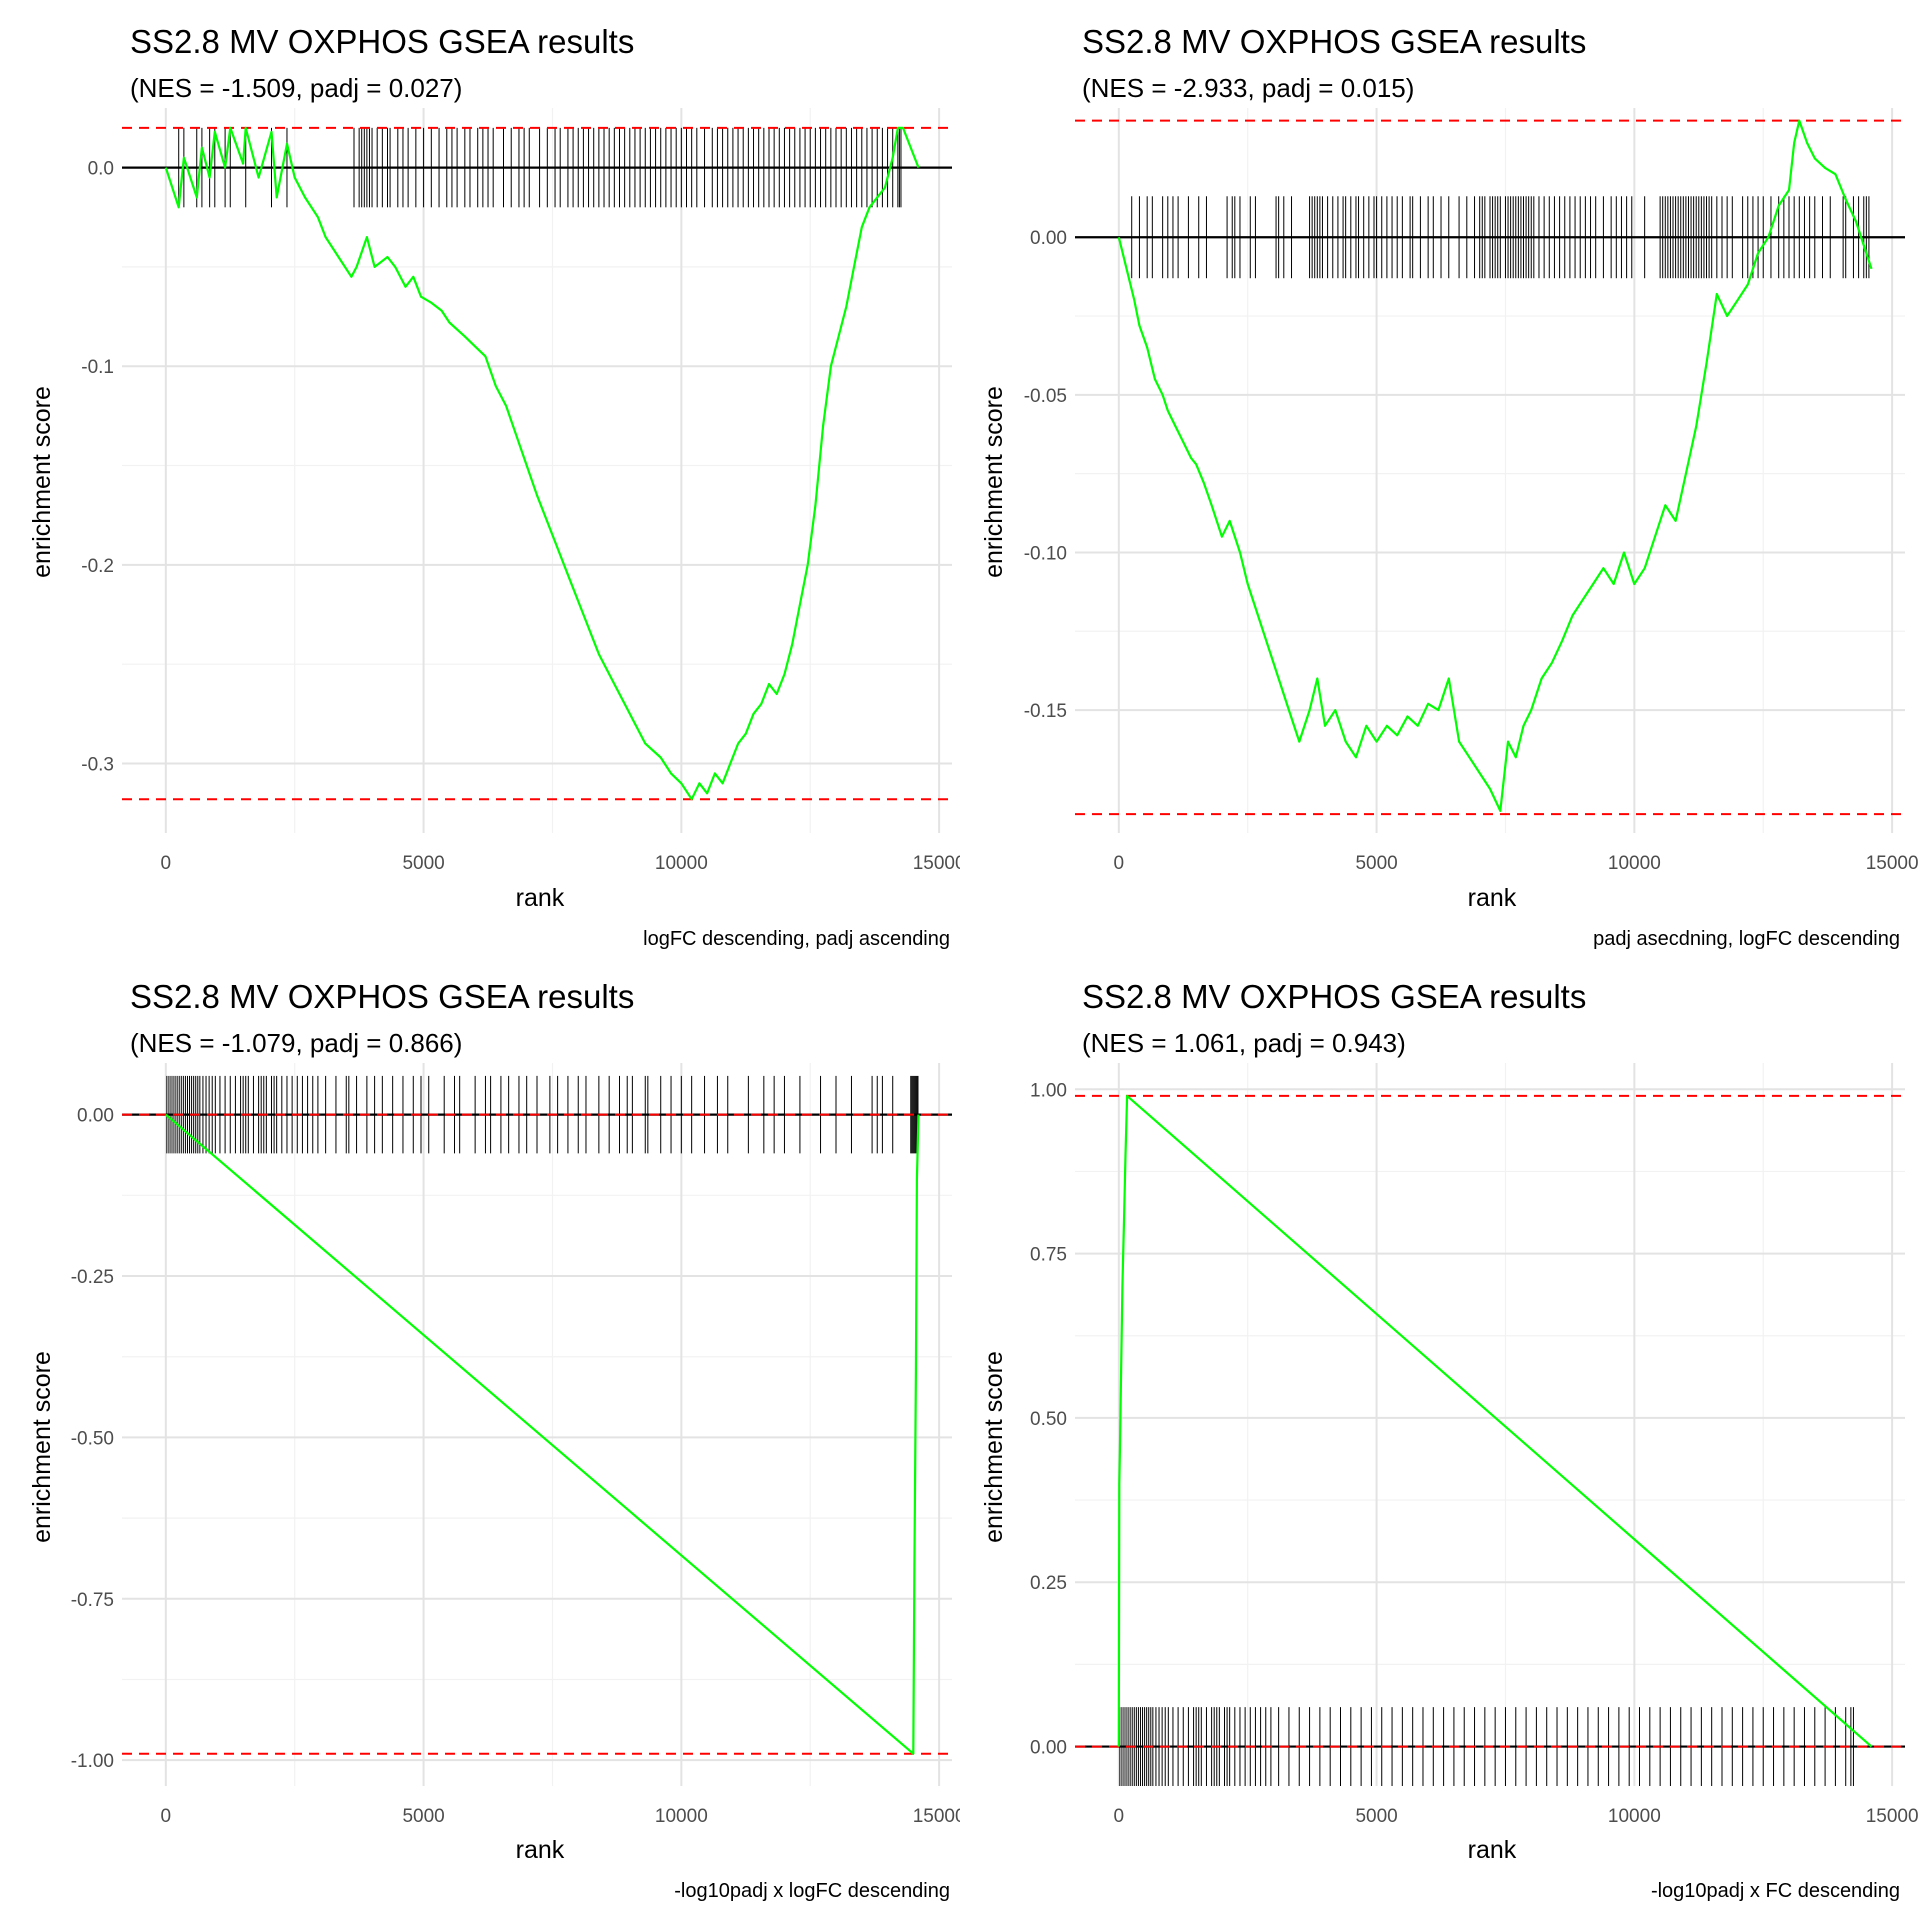 Image resolution: width=1920 pixels, height=1920 pixels. Describe the element at coordinates (92, 1600) in the screenshot. I see `y-tick-label: -0.75` at that location.